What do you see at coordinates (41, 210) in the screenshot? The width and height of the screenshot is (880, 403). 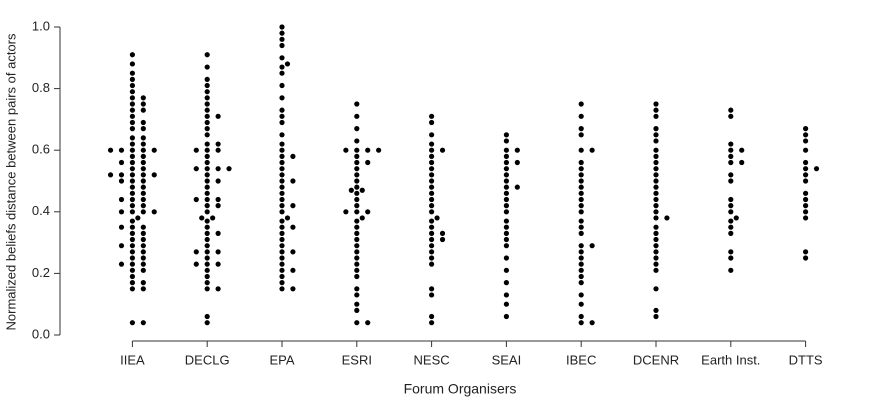 I see `y-tick-label: 0.4` at bounding box center [41, 210].